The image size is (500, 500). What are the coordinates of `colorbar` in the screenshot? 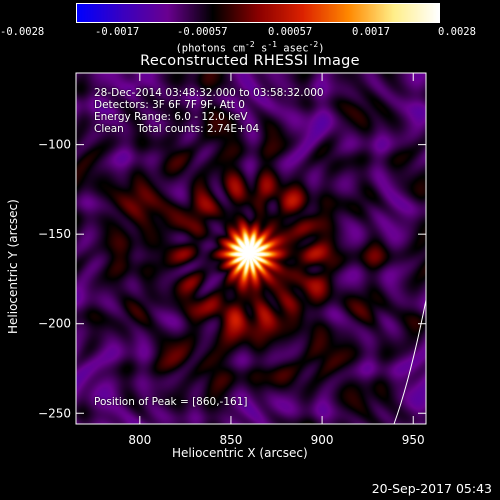 It's located at (258, 13).